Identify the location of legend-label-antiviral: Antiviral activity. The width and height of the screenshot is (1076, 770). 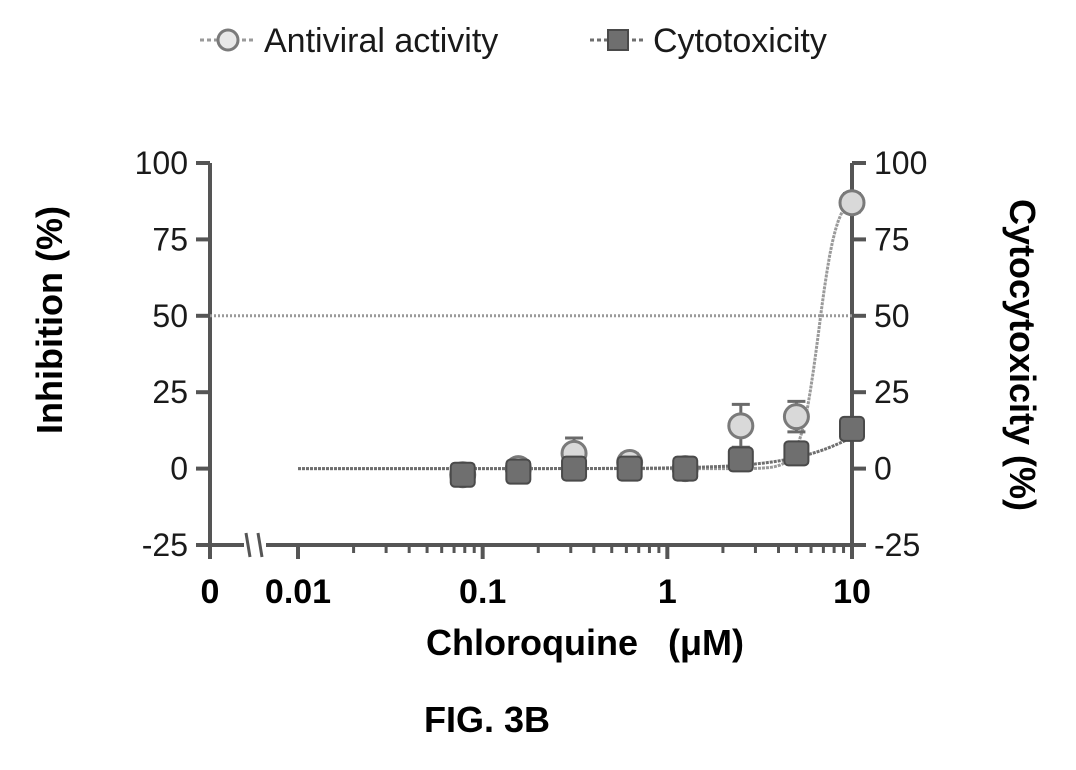
(381, 41).